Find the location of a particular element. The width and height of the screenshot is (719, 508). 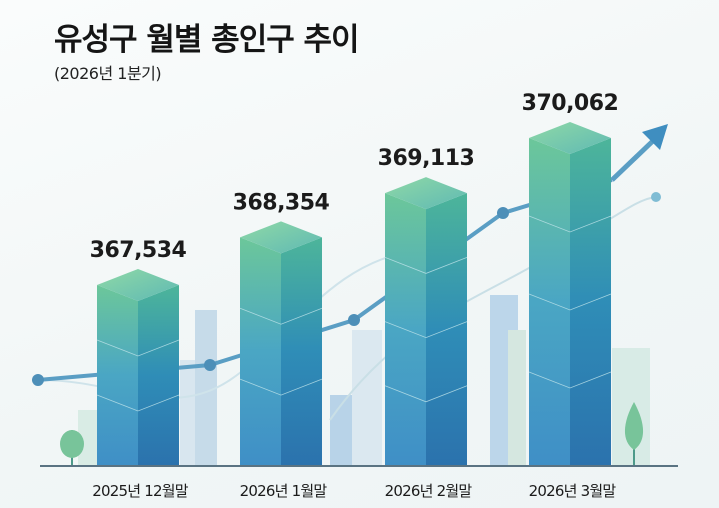

arrow-up-icon is located at coordinates (655, 137).